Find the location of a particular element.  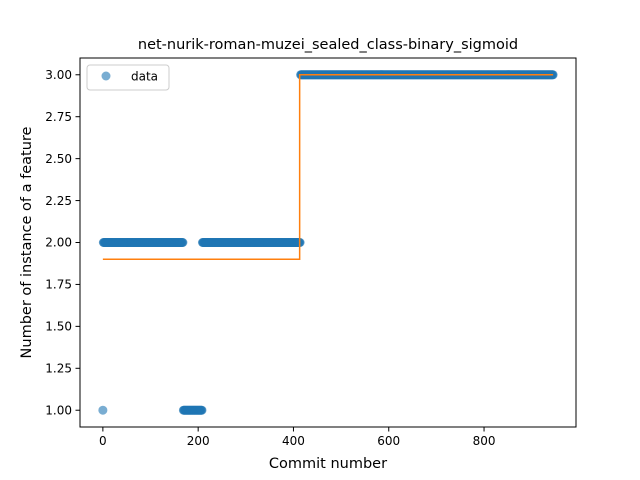

legend-label-data: data is located at coordinates (144, 77).